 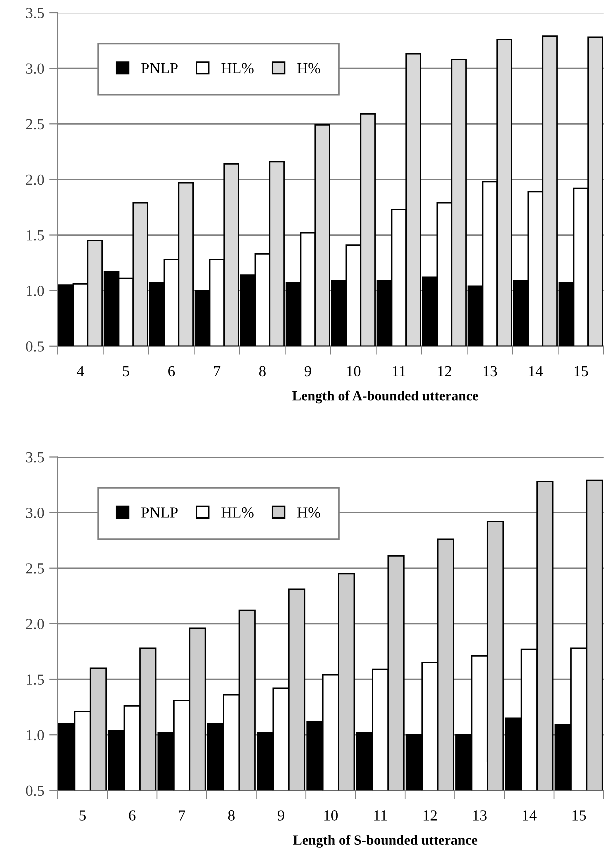 I want to click on x-axis-title: Length of S-bounded utterance, so click(x=385, y=841).